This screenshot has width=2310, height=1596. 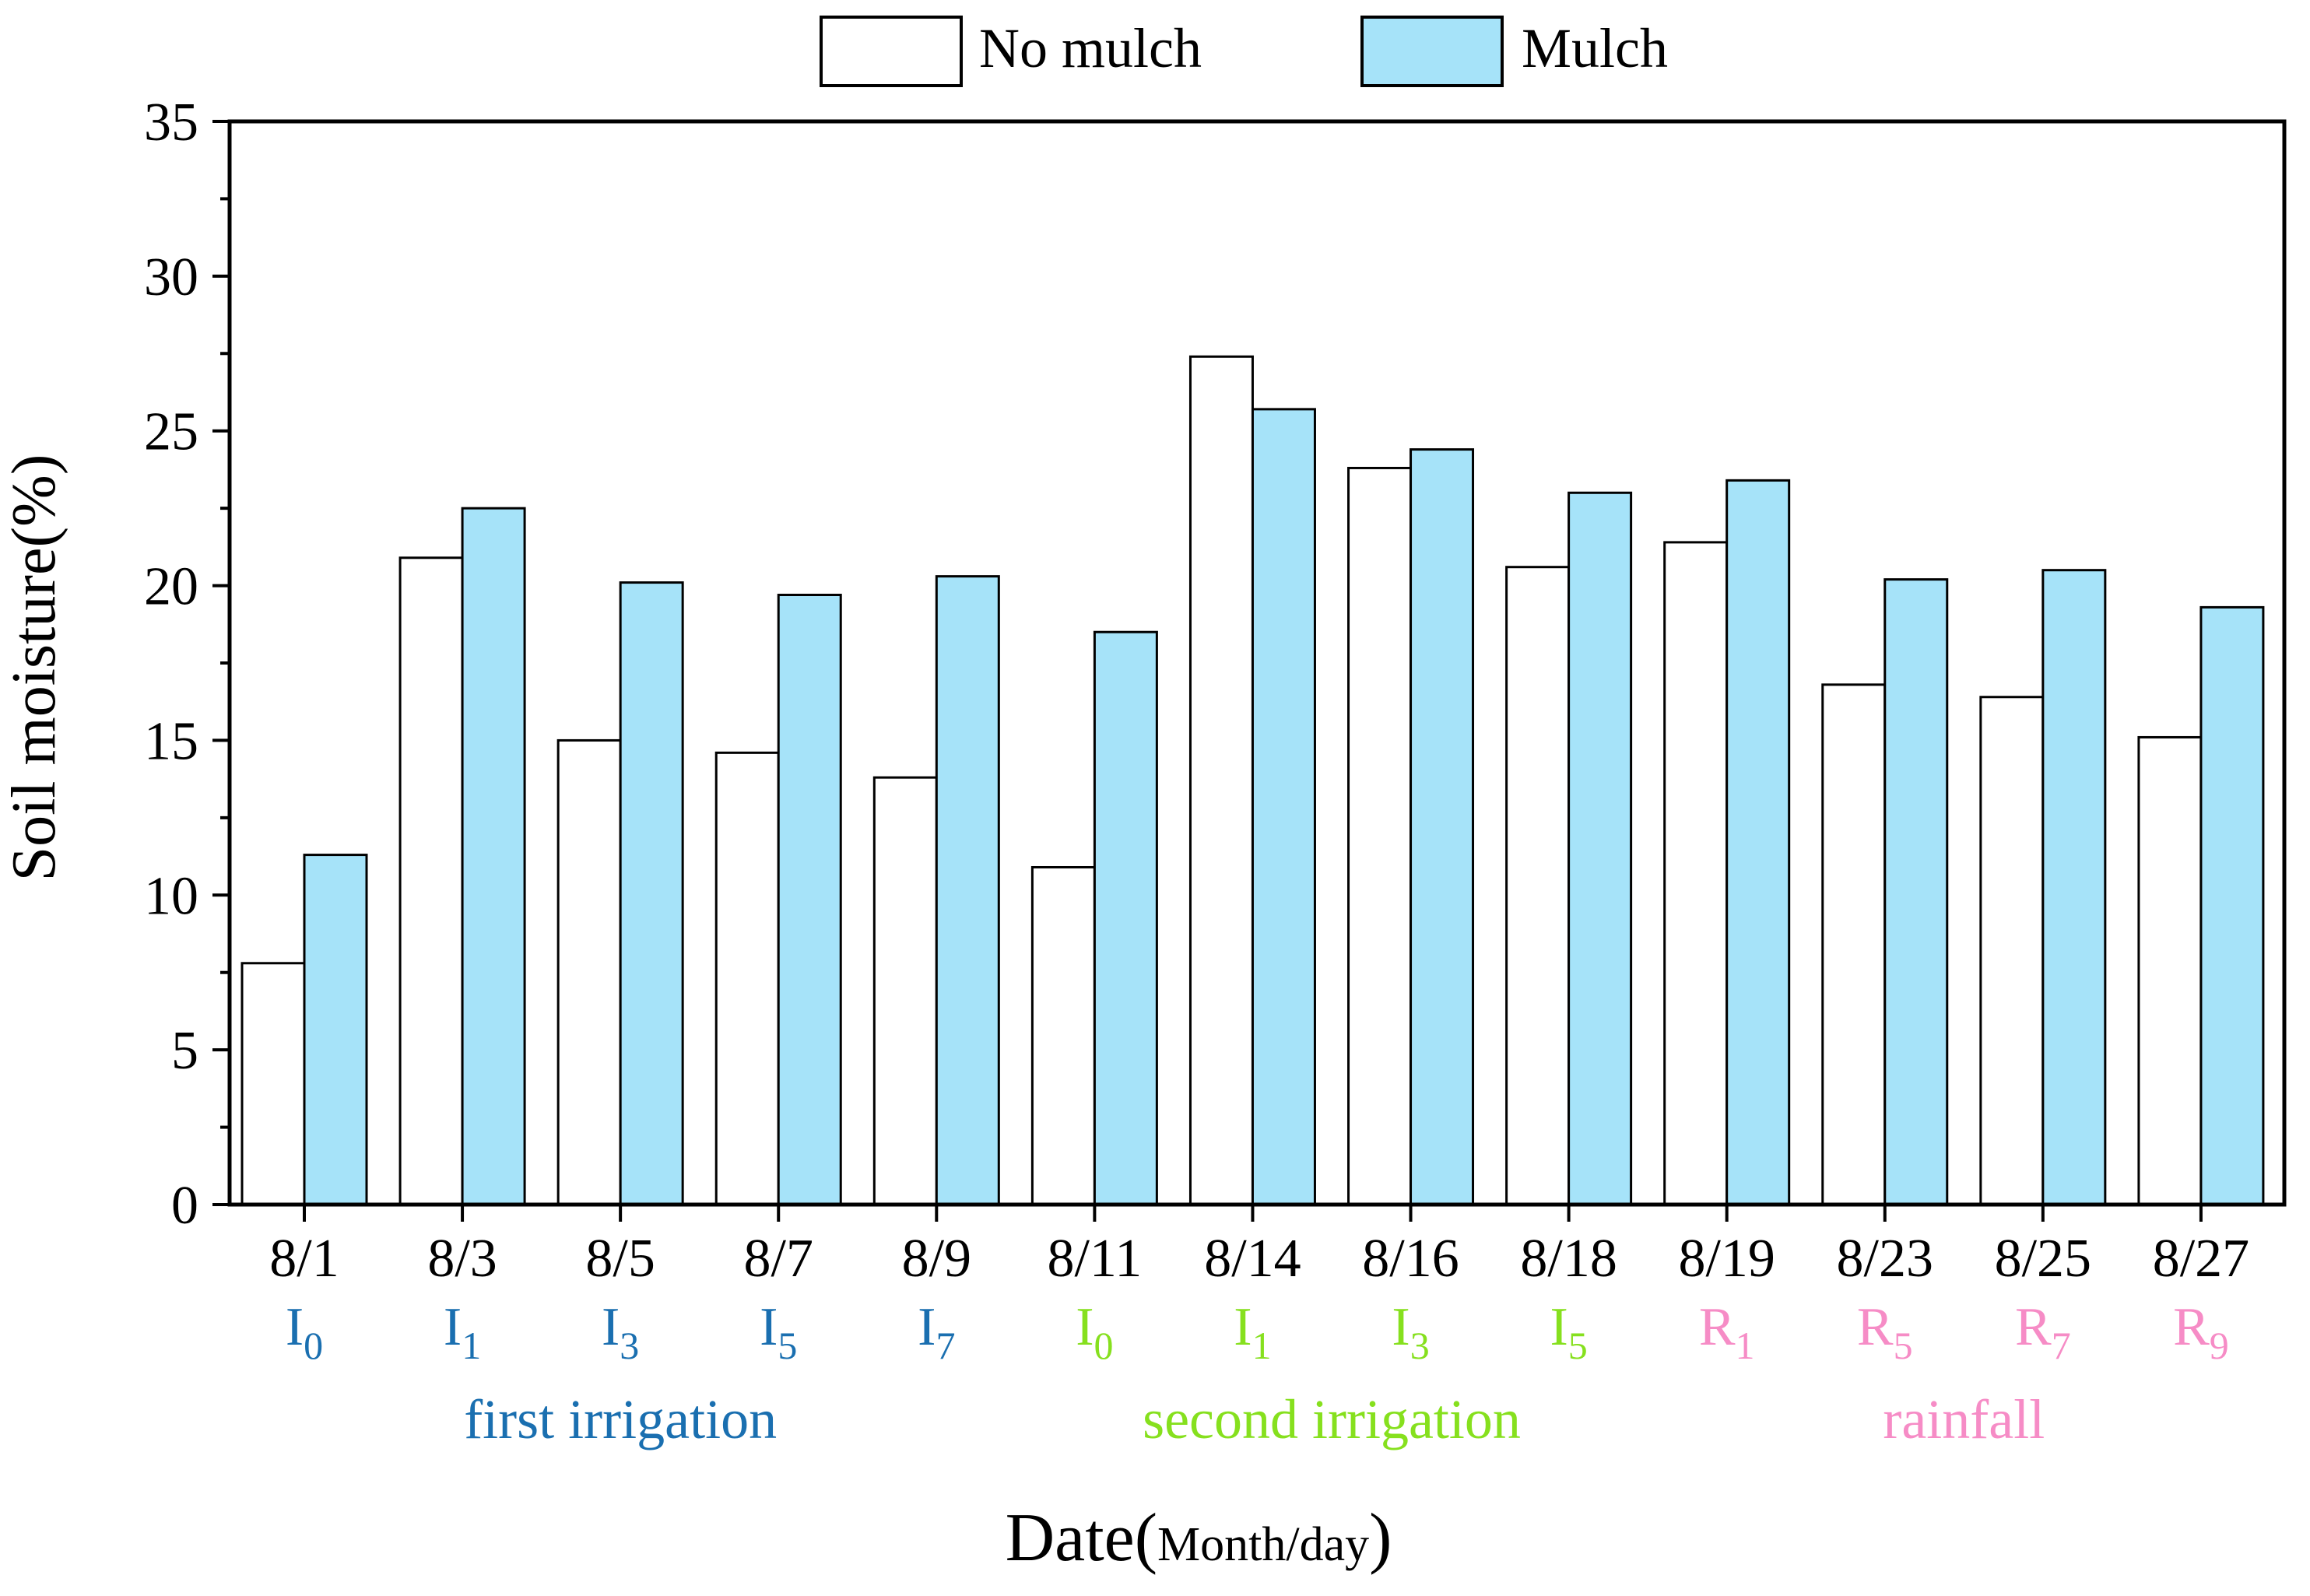 I want to click on x-axis-title: Date(Month/day), so click(x=1199, y=1538).